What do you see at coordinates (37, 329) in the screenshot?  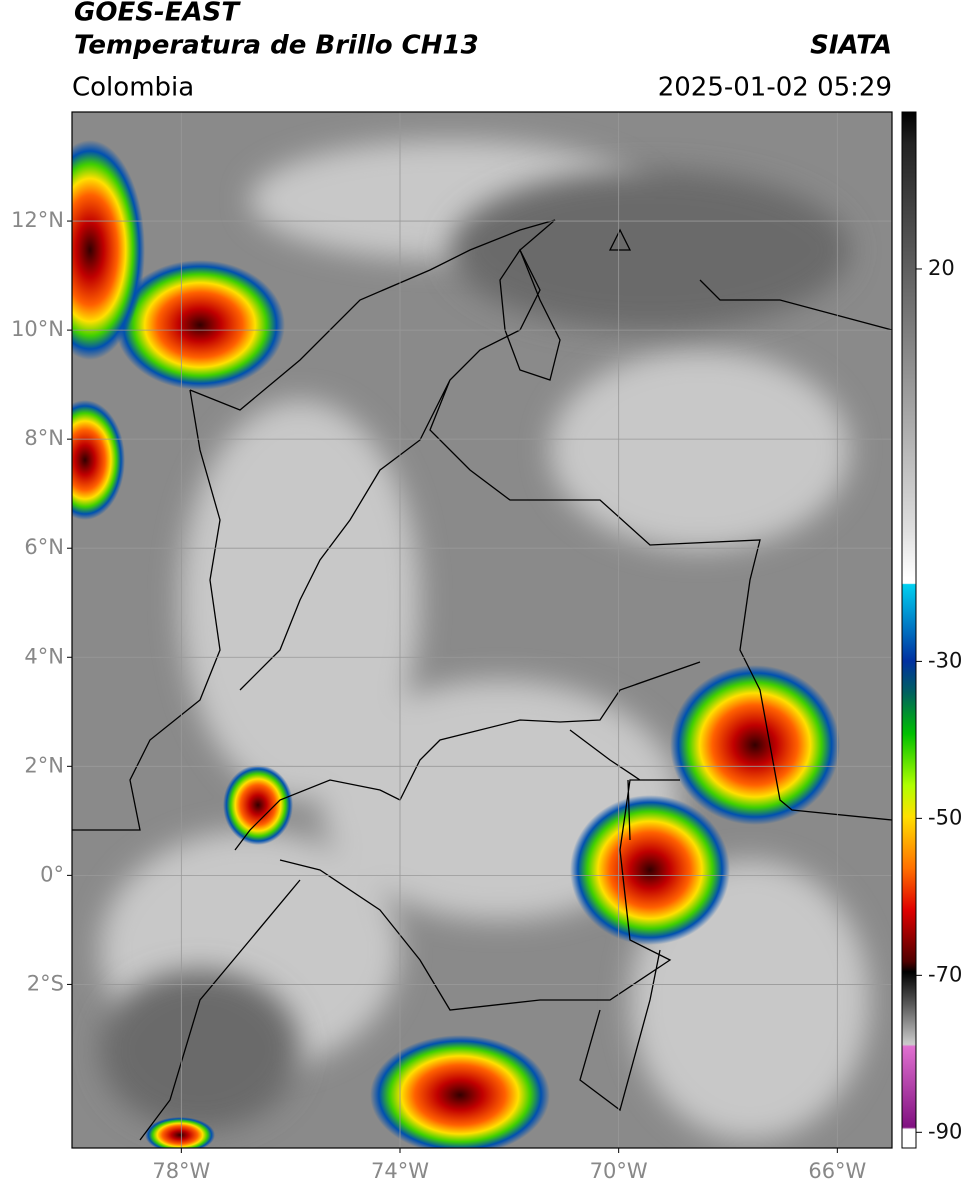 I see `lat-tick-label: 10°N` at bounding box center [37, 329].